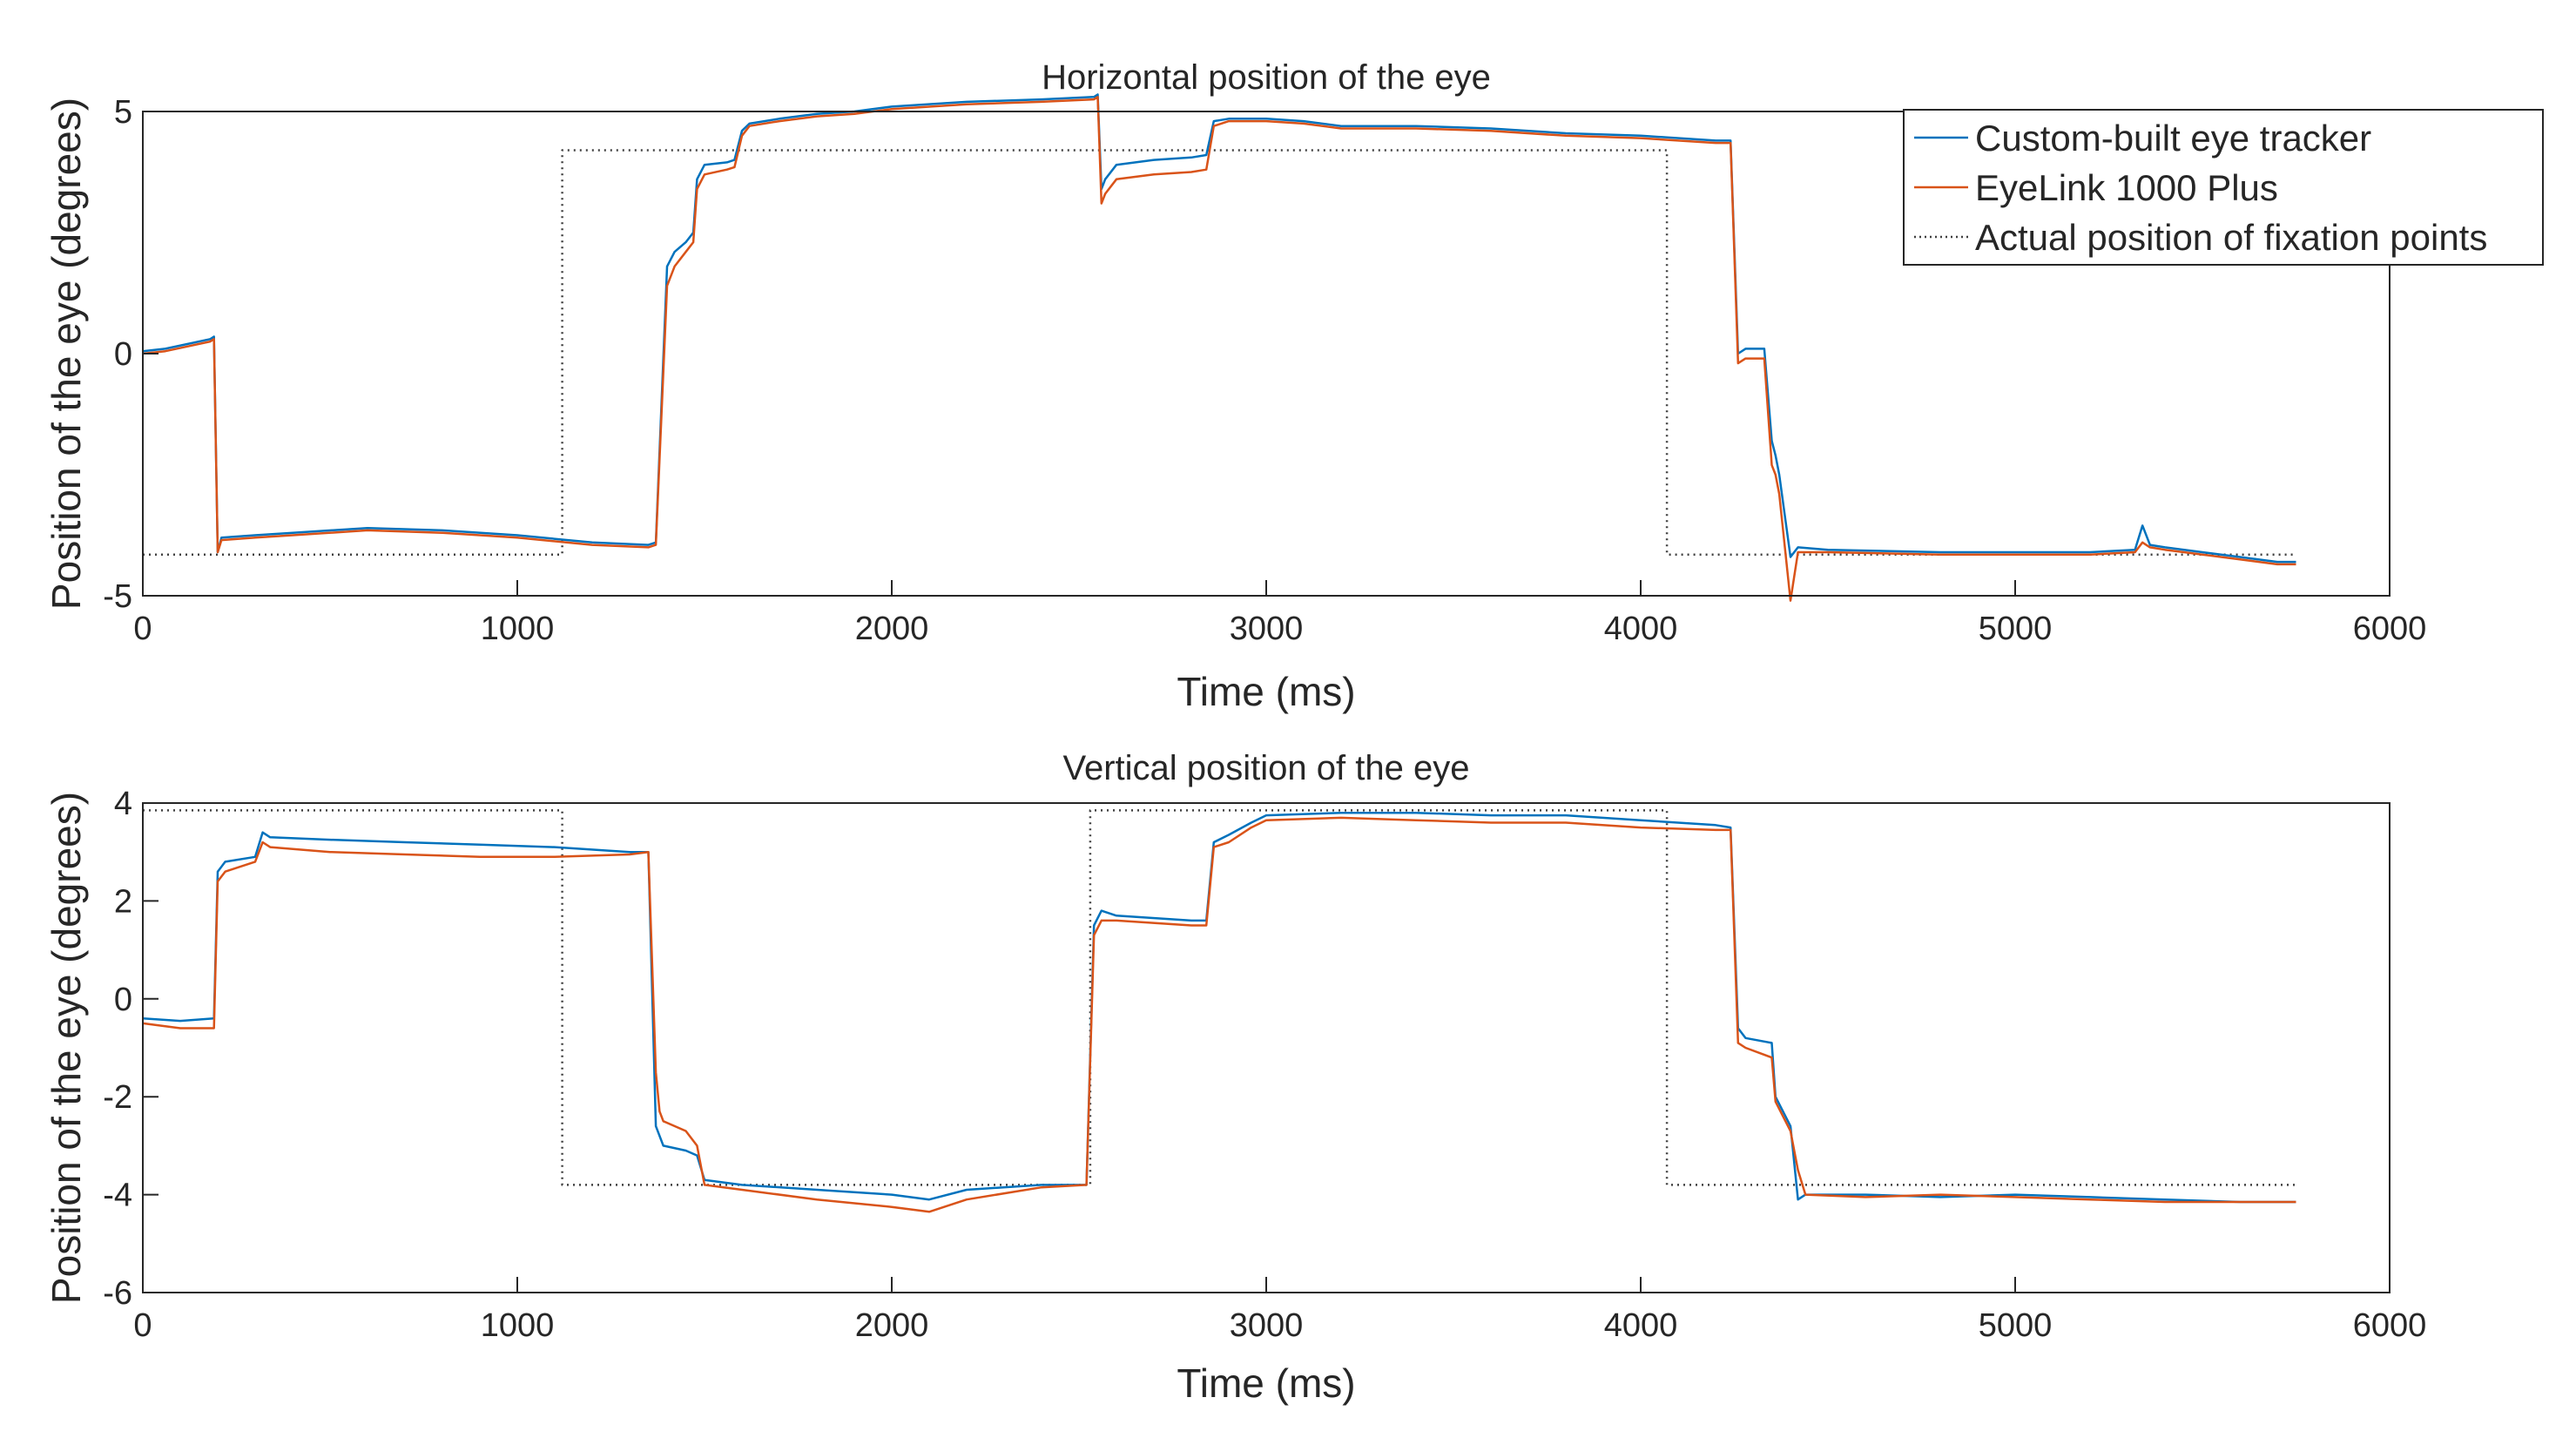 This screenshot has width=2576, height=1438. What do you see at coordinates (117, 1097) in the screenshot?
I see `y-tick-label: -2` at bounding box center [117, 1097].